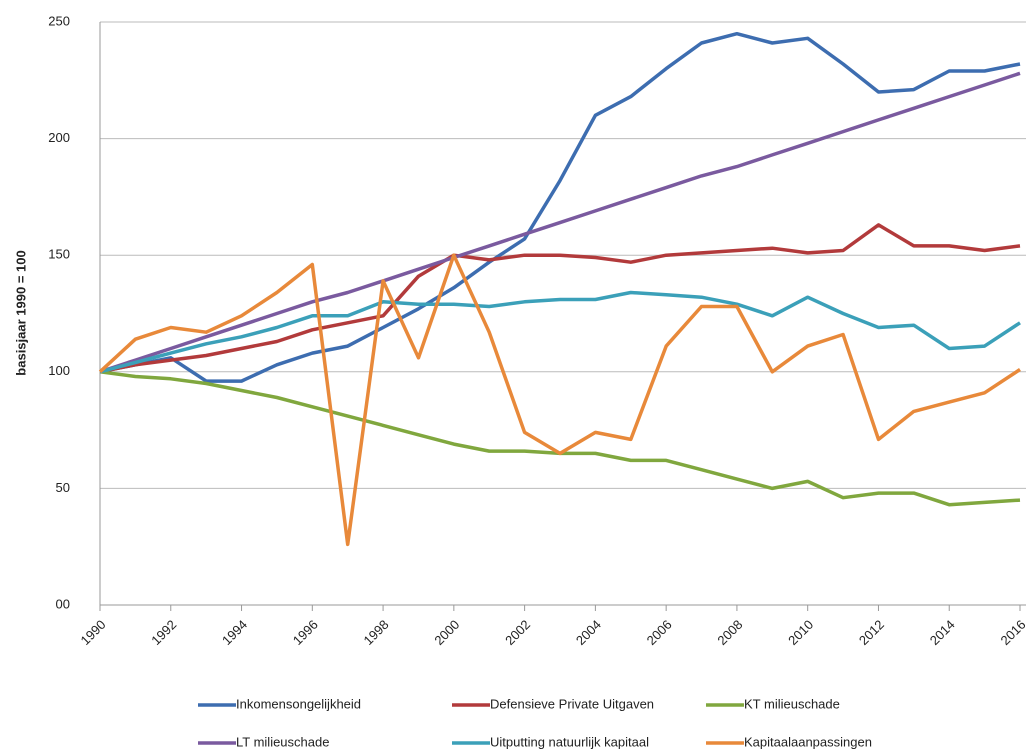 The height and width of the screenshot is (751, 1028). What do you see at coordinates (871, 632) in the screenshot?
I see `x-tick-label: 2012` at bounding box center [871, 632].